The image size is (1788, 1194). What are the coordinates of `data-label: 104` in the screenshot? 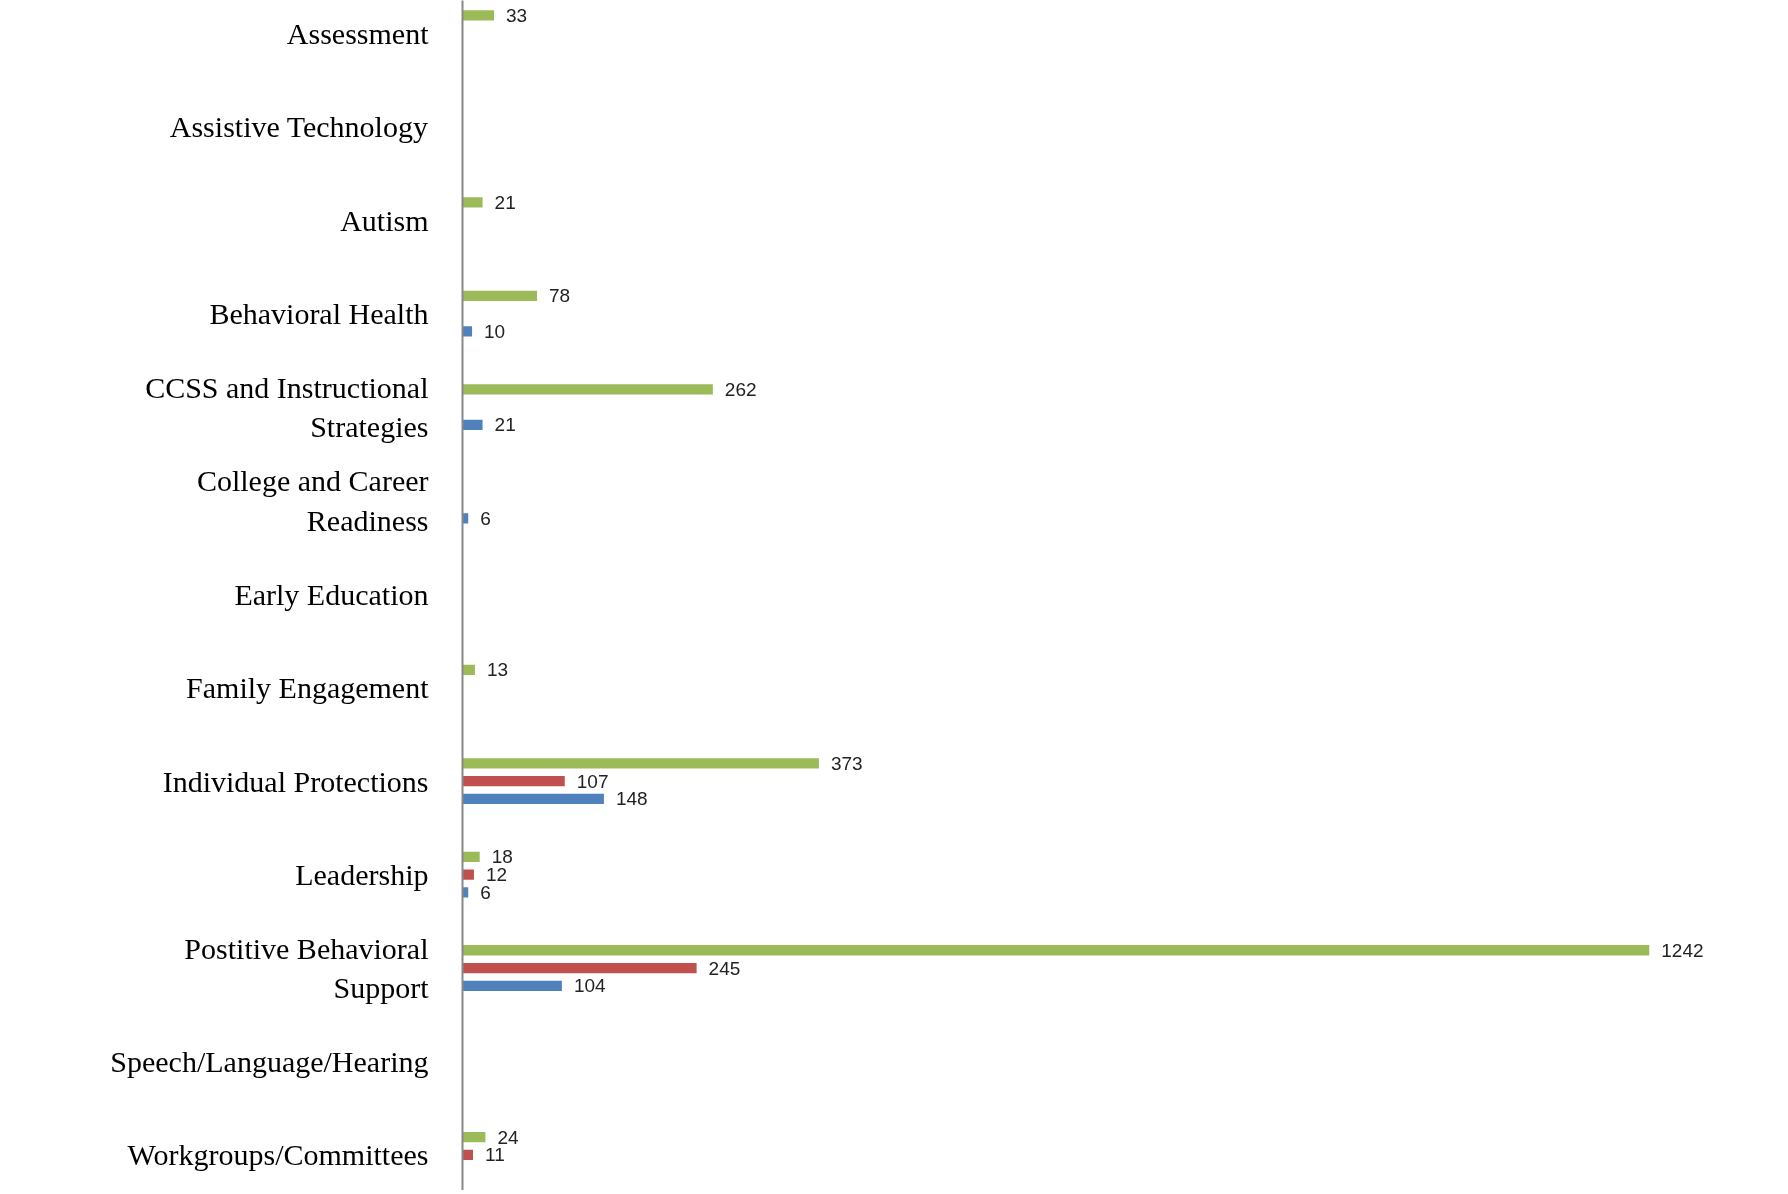 It's located at (590, 986).